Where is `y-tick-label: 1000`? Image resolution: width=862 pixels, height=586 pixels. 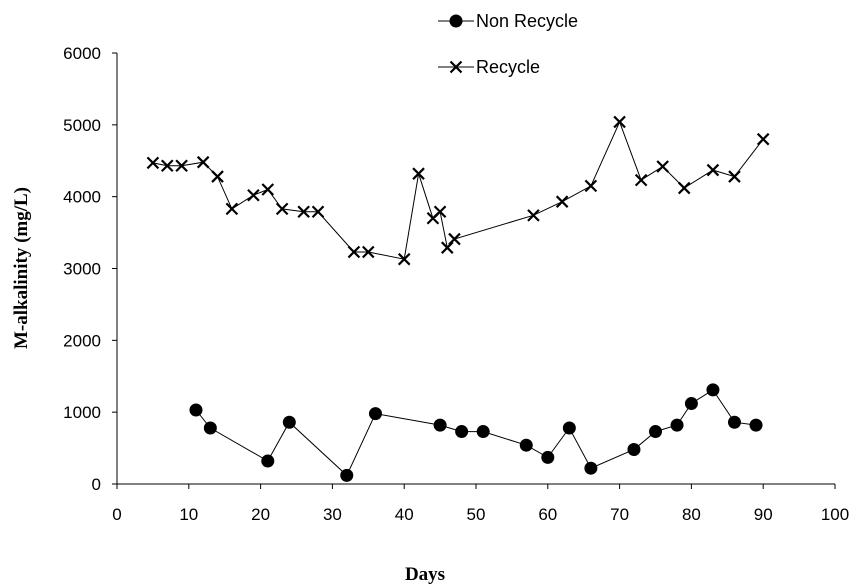
y-tick-label: 1000 is located at coordinates (82, 412).